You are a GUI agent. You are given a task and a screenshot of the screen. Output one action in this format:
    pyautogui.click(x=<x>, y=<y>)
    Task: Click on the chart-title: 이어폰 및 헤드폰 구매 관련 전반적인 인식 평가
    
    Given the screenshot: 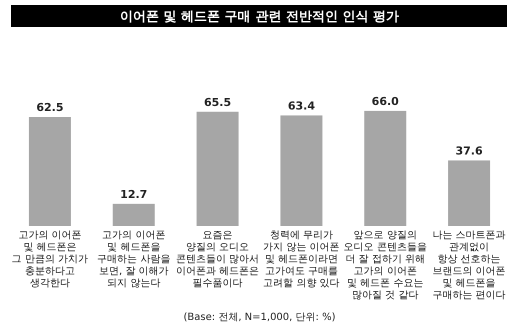 What is the action you would take?
    pyautogui.click(x=259, y=17)
    